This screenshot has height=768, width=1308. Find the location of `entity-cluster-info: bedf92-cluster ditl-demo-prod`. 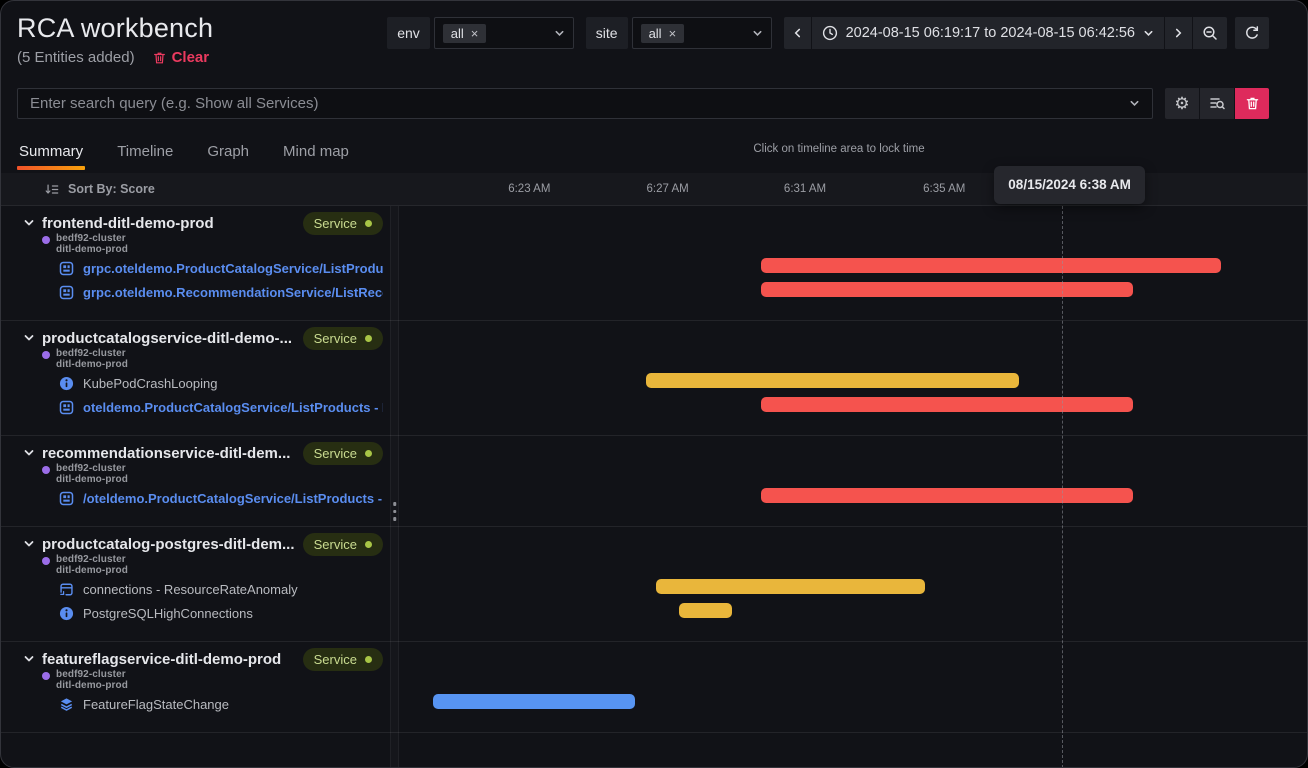

entity-cluster-info: bedf92-cluster ditl-demo-prod is located at coordinates (212, 359).